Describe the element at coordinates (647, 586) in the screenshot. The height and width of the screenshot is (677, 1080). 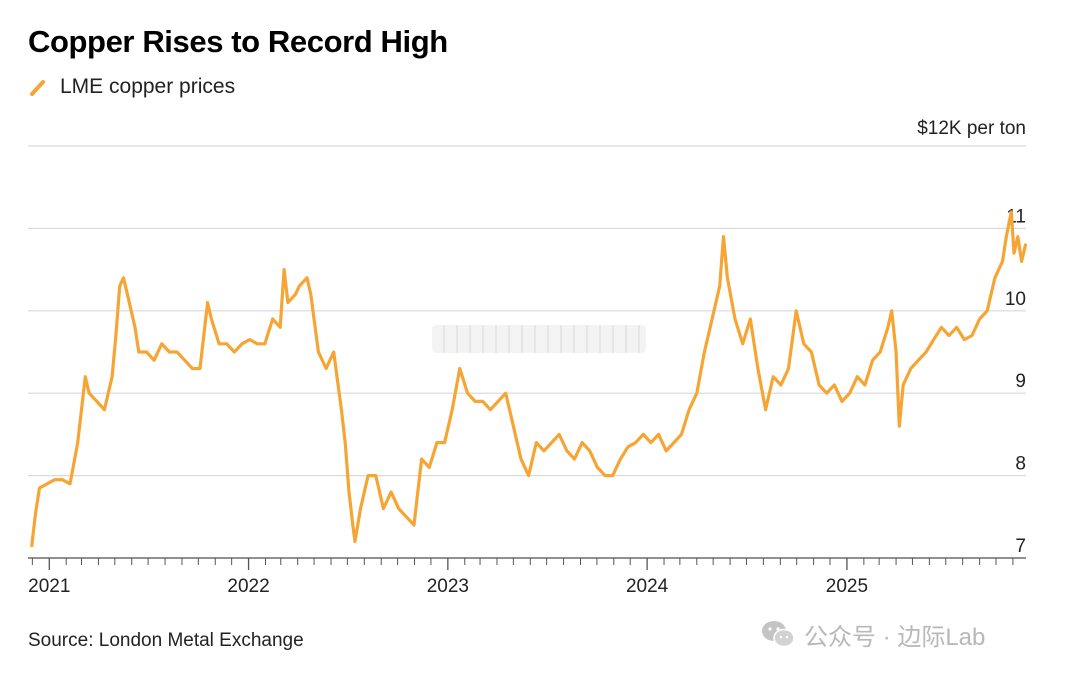
I see `x-tick-label: 2024` at that location.